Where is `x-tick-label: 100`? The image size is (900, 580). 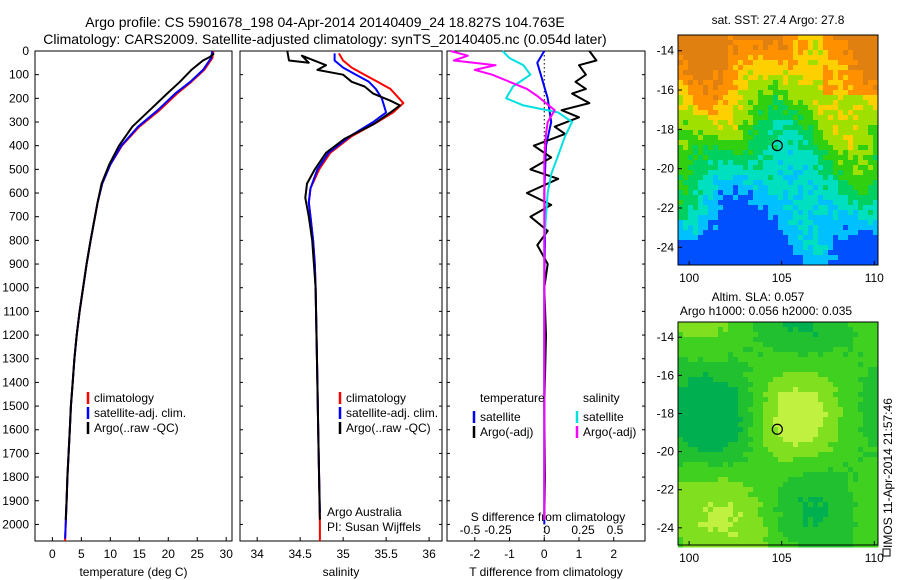 x-tick-label: 100 is located at coordinates (689, 558).